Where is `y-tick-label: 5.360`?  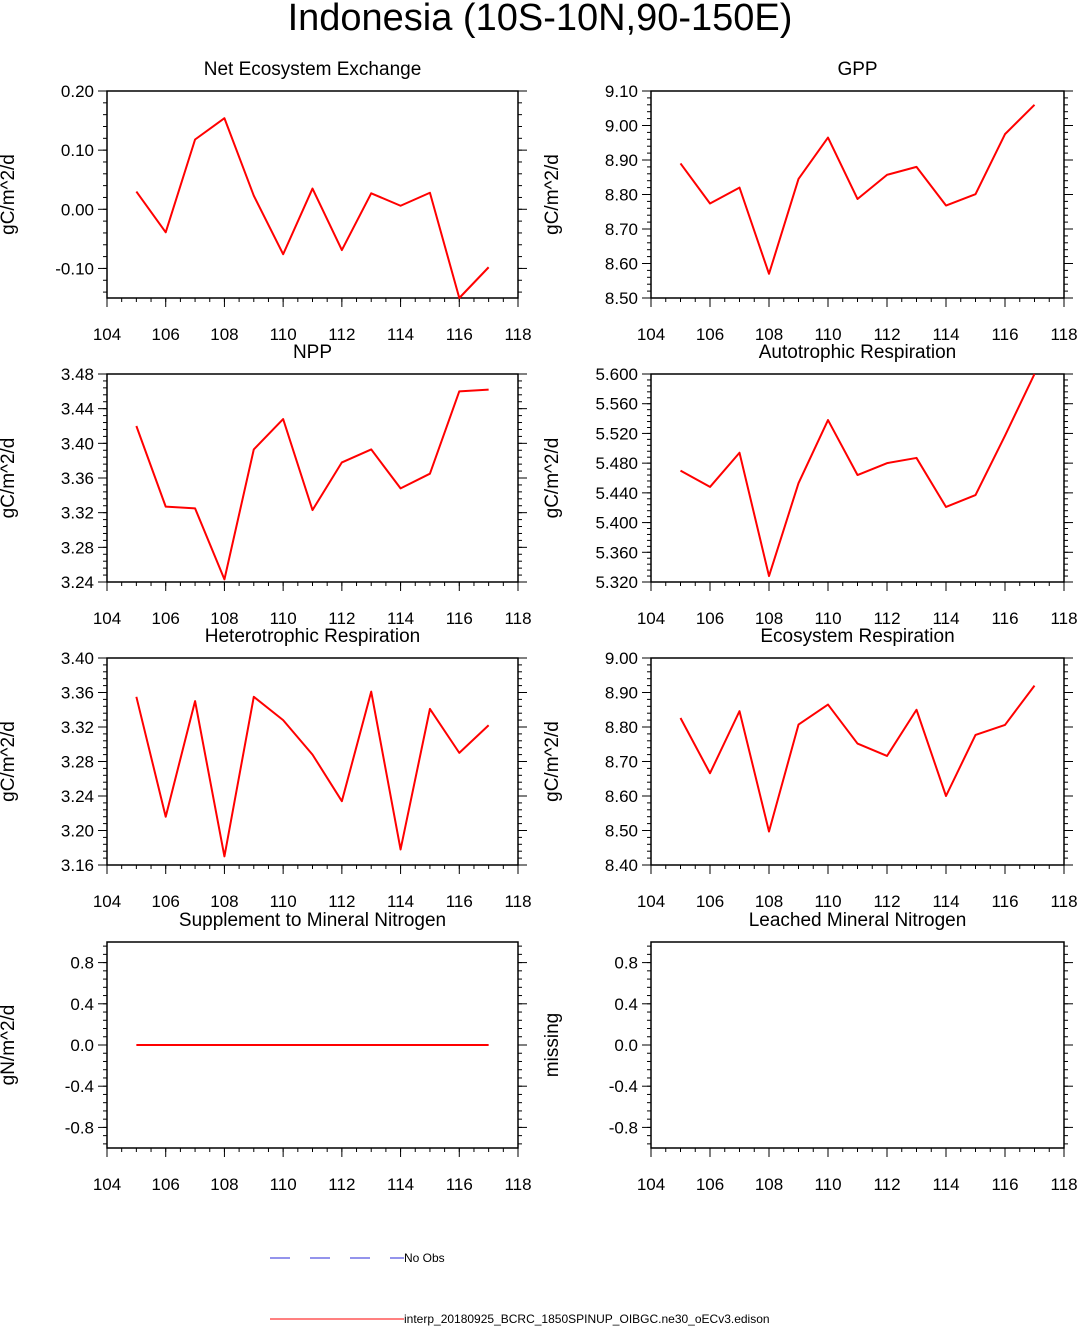
y-tick-label: 5.360 is located at coordinates (616, 552).